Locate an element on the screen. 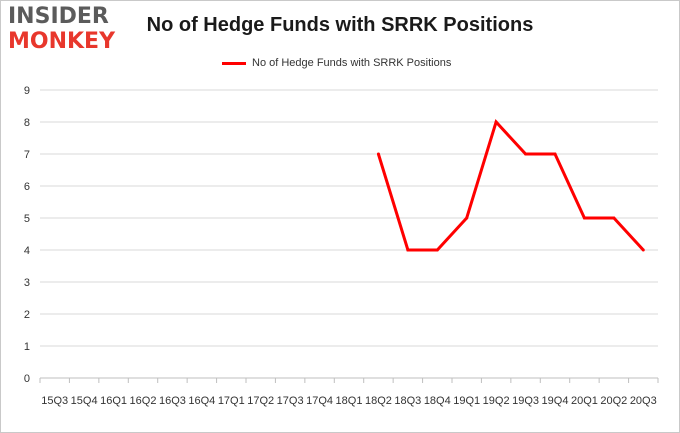  y-tick-label: 2 is located at coordinates (27, 315).